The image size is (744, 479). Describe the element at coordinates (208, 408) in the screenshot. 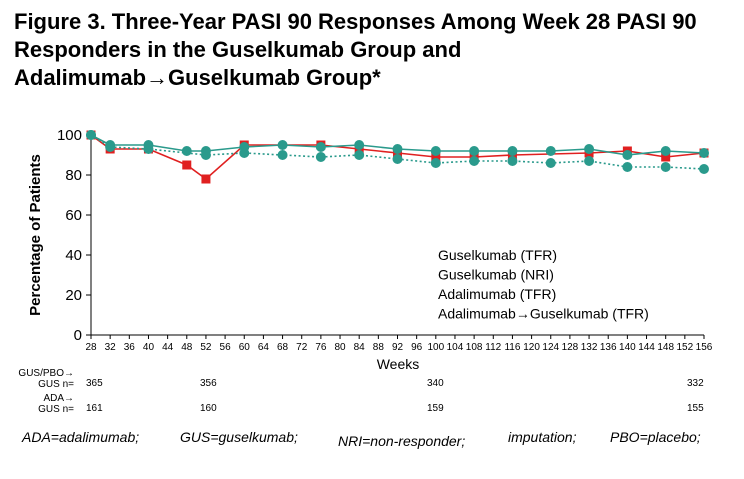

I see `n-row2-value: 160` at that location.